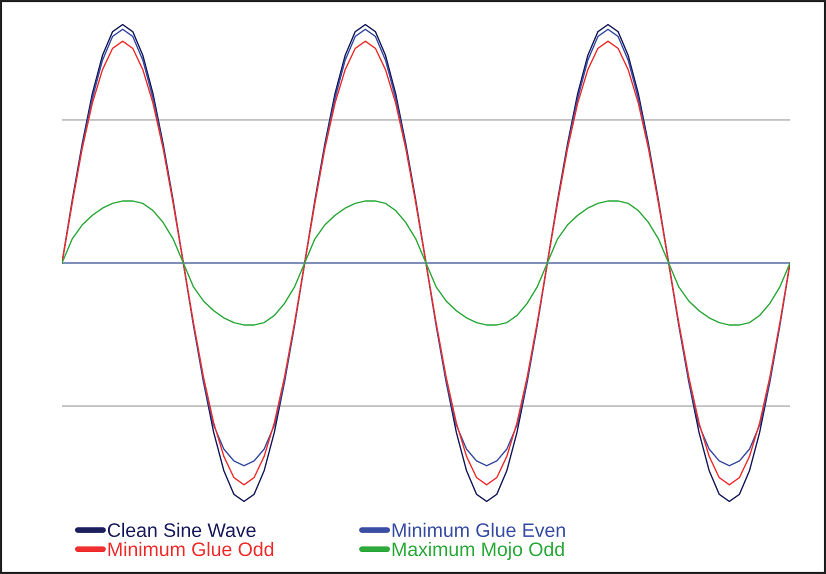 The width and height of the screenshot is (826, 574). What do you see at coordinates (182, 530) in the screenshot?
I see `legend-label: Clean Sine Wave` at bounding box center [182, 530].